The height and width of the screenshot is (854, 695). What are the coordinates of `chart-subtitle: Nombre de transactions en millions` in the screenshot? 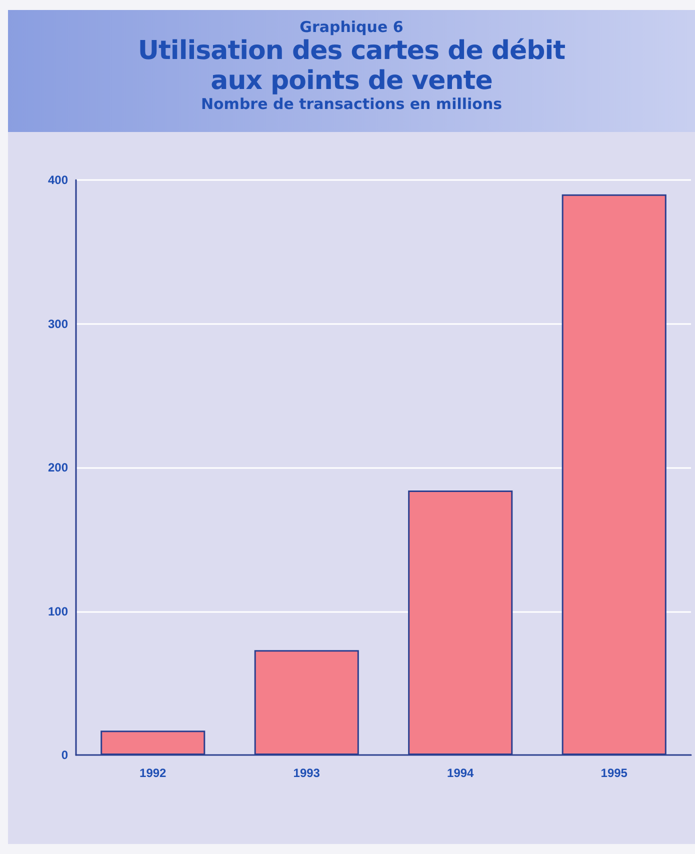 It's located at (352, 104).